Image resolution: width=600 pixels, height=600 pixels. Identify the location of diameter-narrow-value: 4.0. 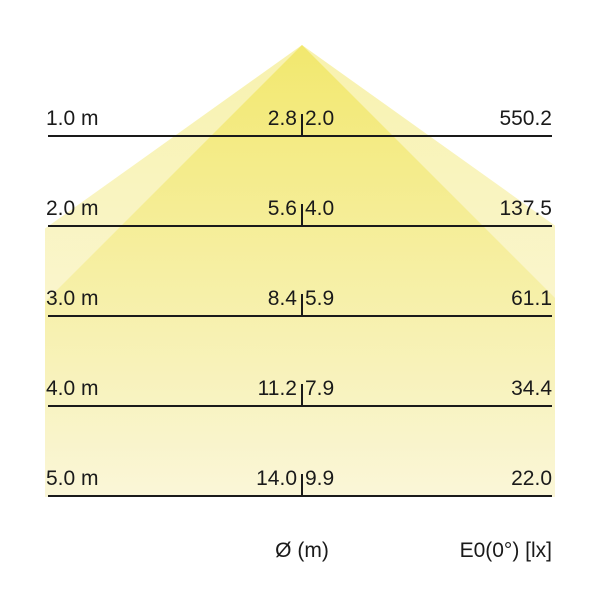
(320, 208).